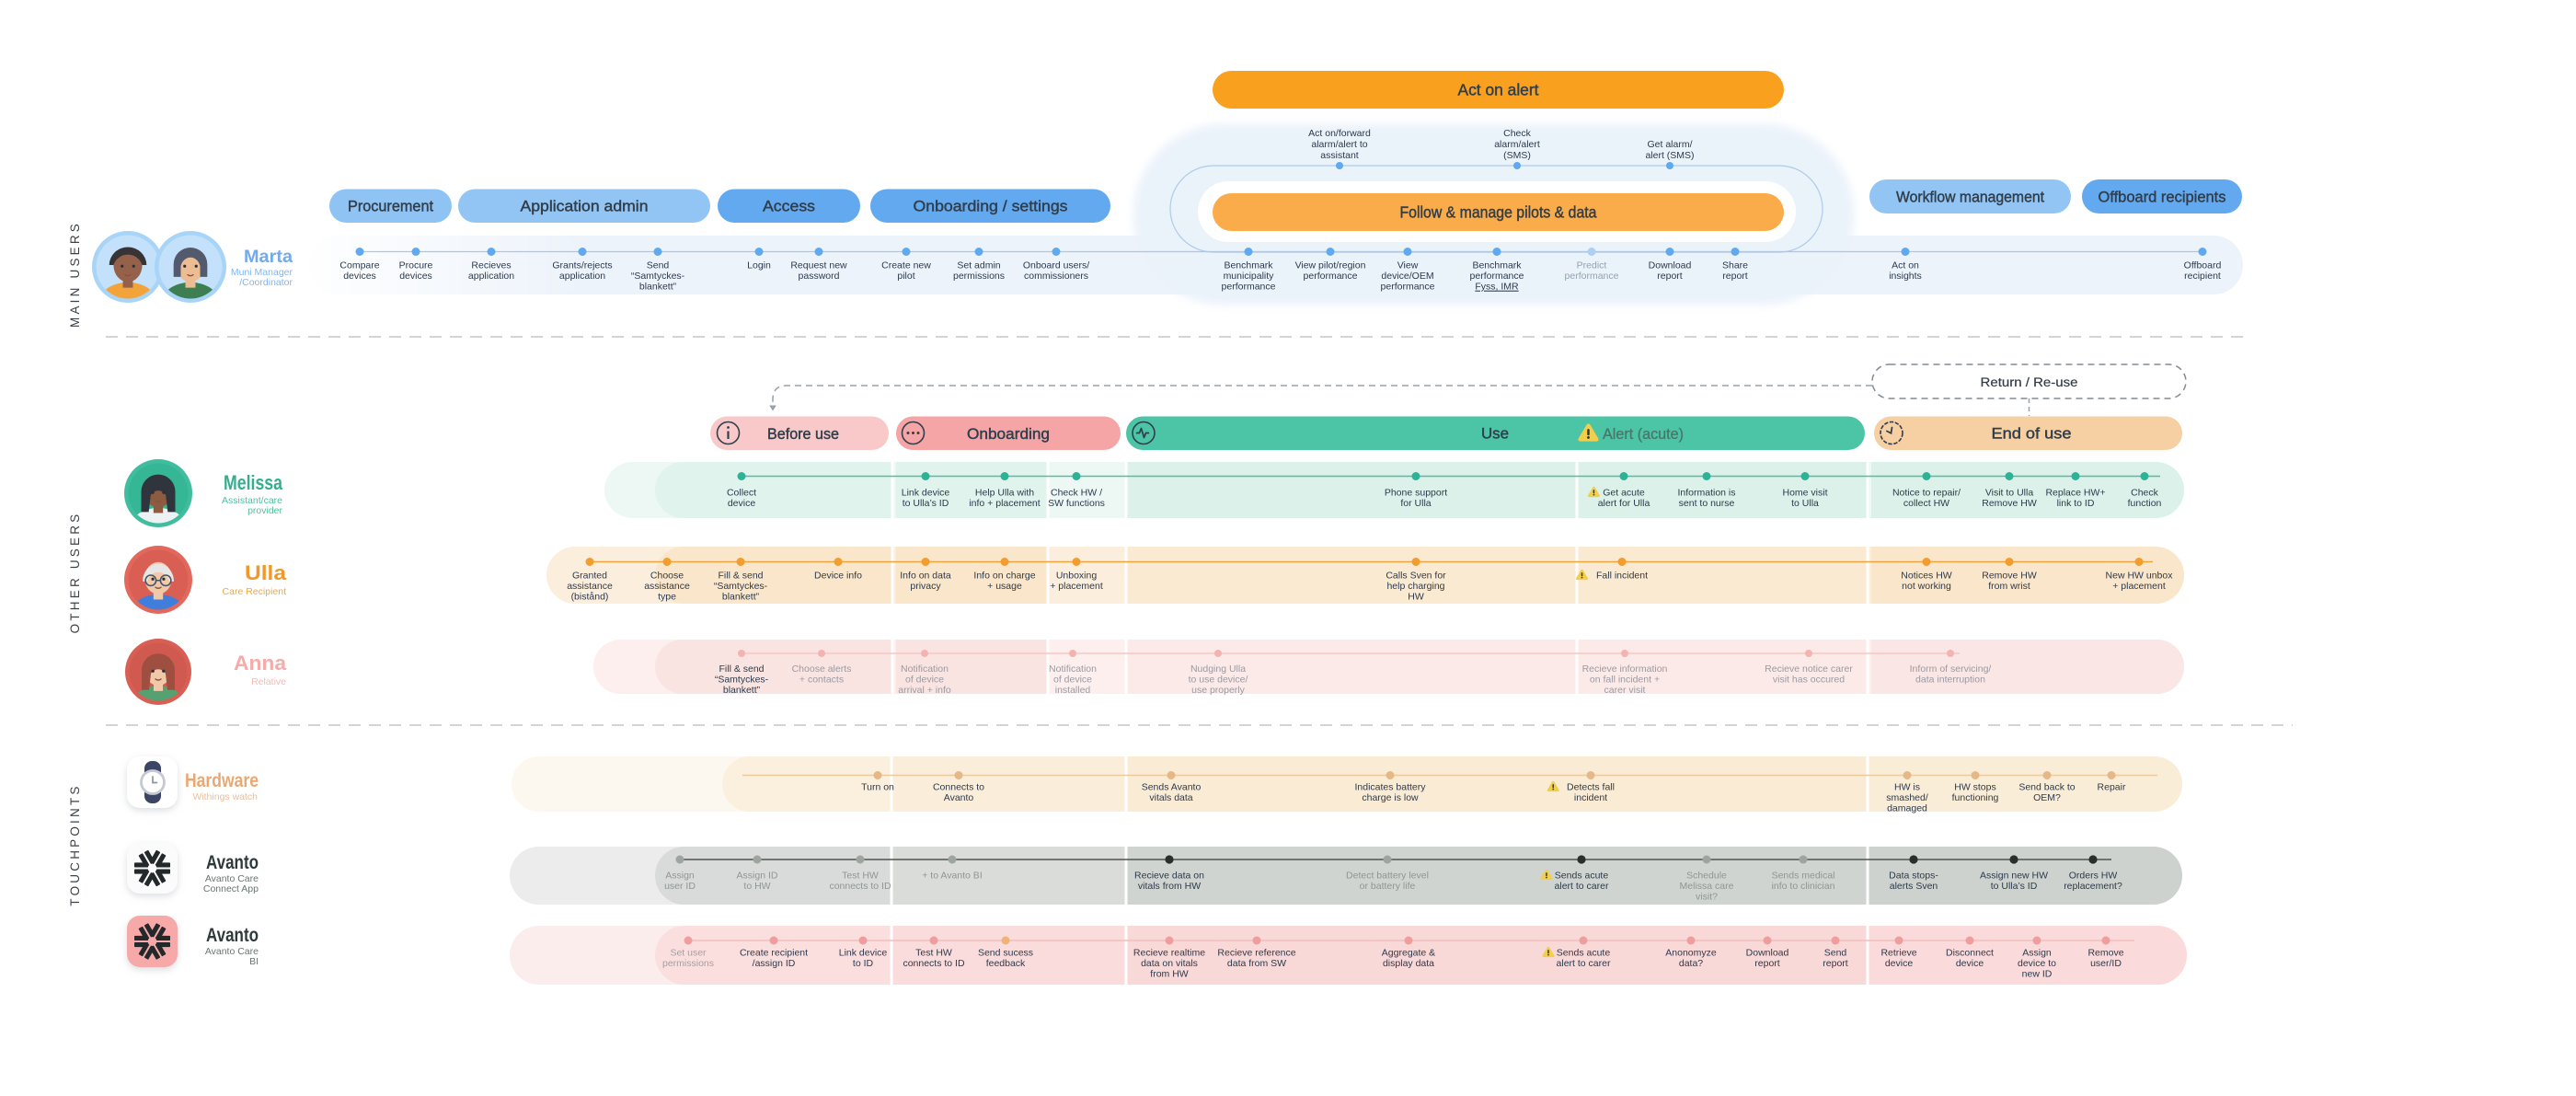  What do you see at coordinates (252, 500) in the screenshot?
I see `svg-text: Assistant/care` at bounding box center [252, 500].